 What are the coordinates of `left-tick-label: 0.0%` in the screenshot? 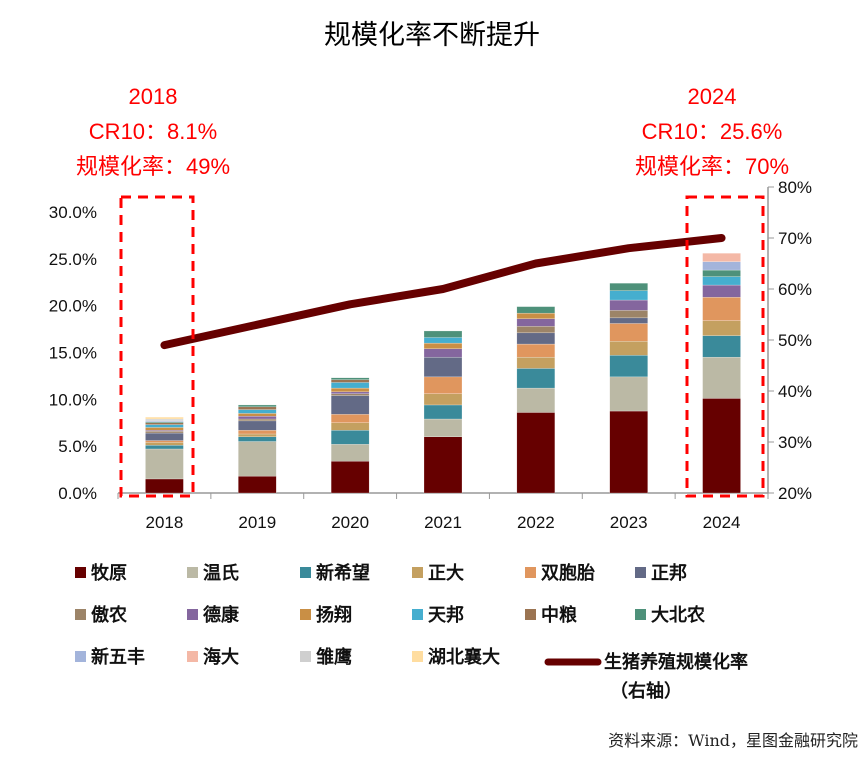 It's located at (77, 493).